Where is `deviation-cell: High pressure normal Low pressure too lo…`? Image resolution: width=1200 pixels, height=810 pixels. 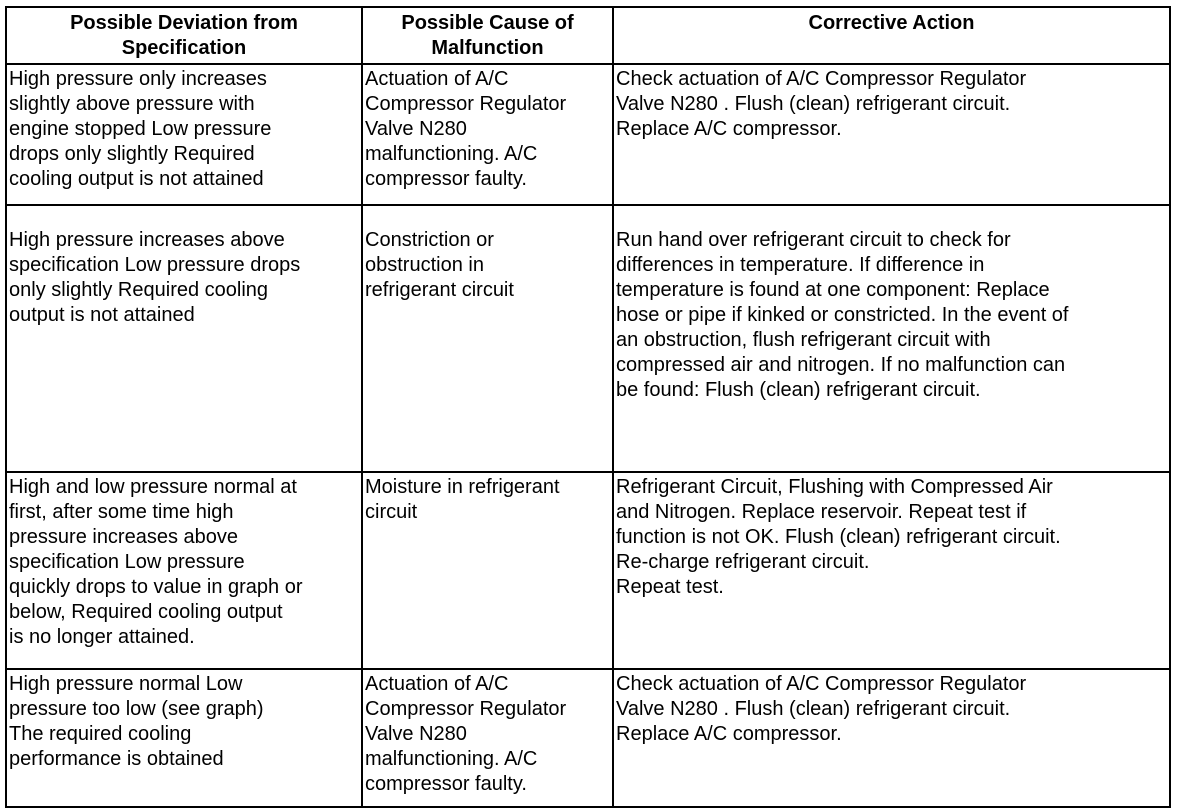
deviation-cell: High pressure normal Low pressure too lo… is located at coordinates (184, 738).